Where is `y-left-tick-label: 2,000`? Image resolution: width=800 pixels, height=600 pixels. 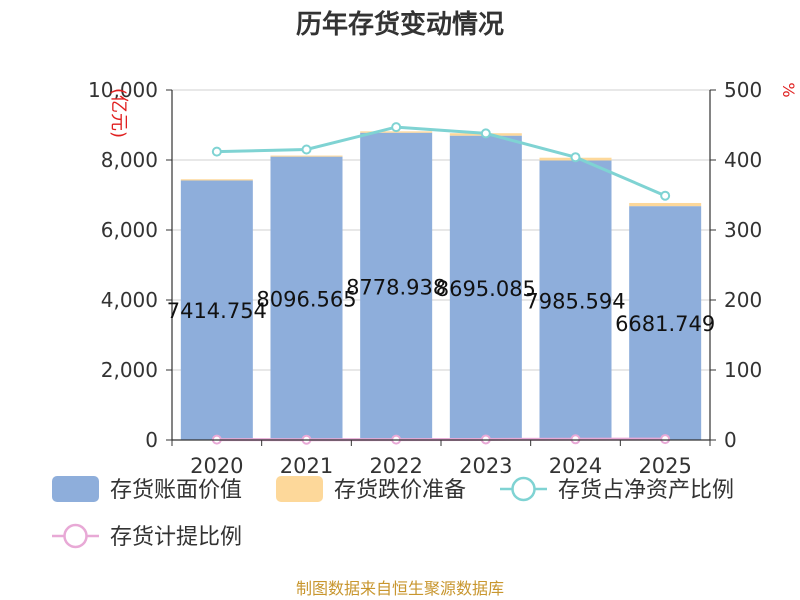 y-left-tick-label: 2,000 is located at coordinates (129, 370).